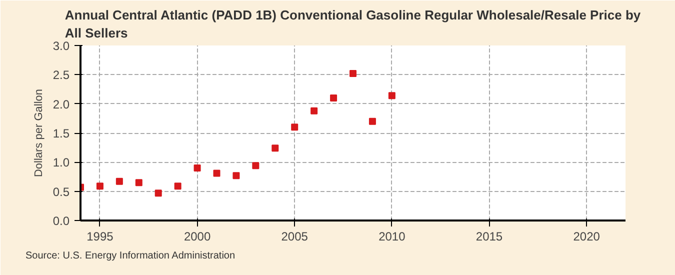  I want to click on y-axis-title: Dollars per Gallon, so click(38, 133).